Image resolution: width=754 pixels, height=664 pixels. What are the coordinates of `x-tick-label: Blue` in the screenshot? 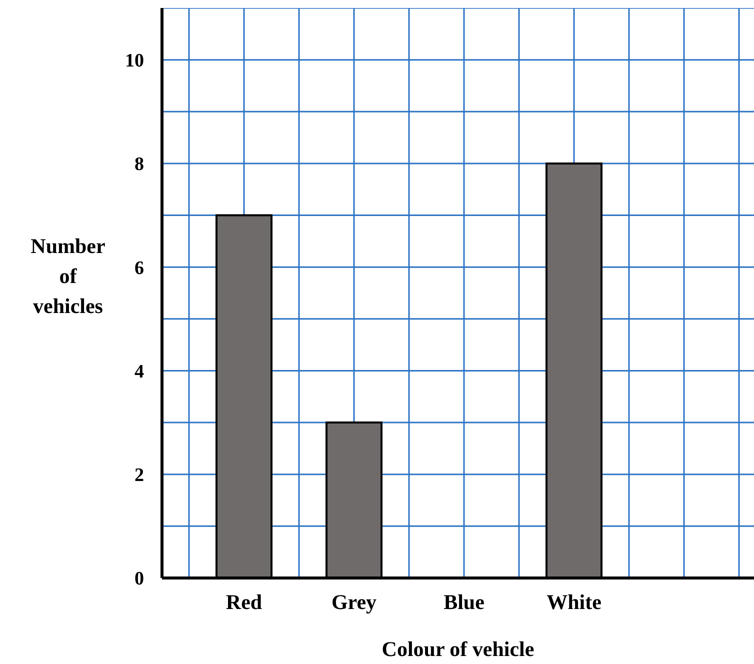 It's located at (464, 602).